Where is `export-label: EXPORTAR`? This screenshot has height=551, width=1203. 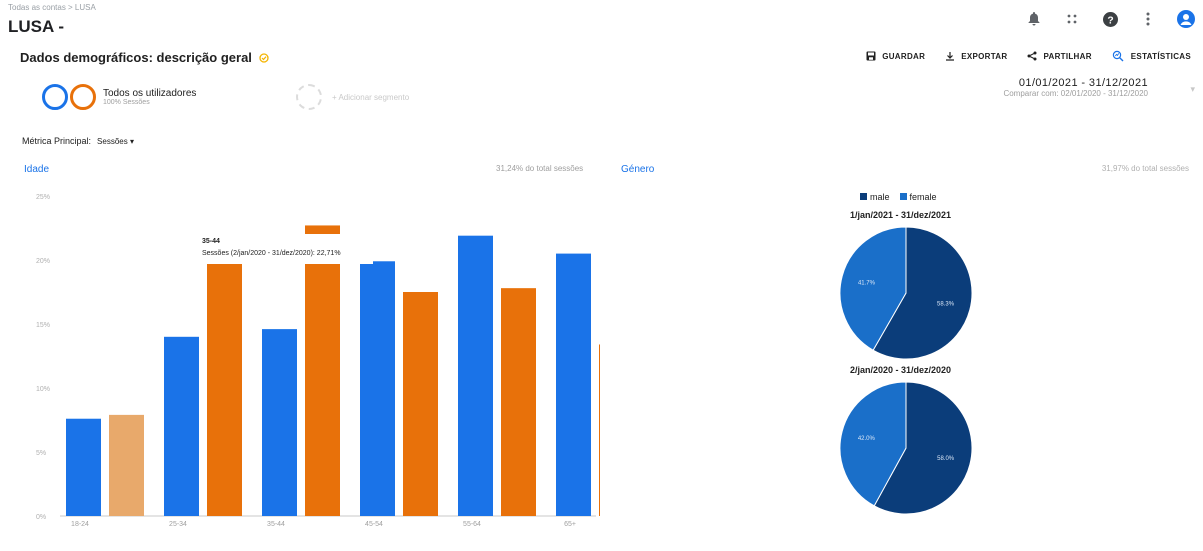 export-label: EXPORTAR is located at coordinates (984, 56).